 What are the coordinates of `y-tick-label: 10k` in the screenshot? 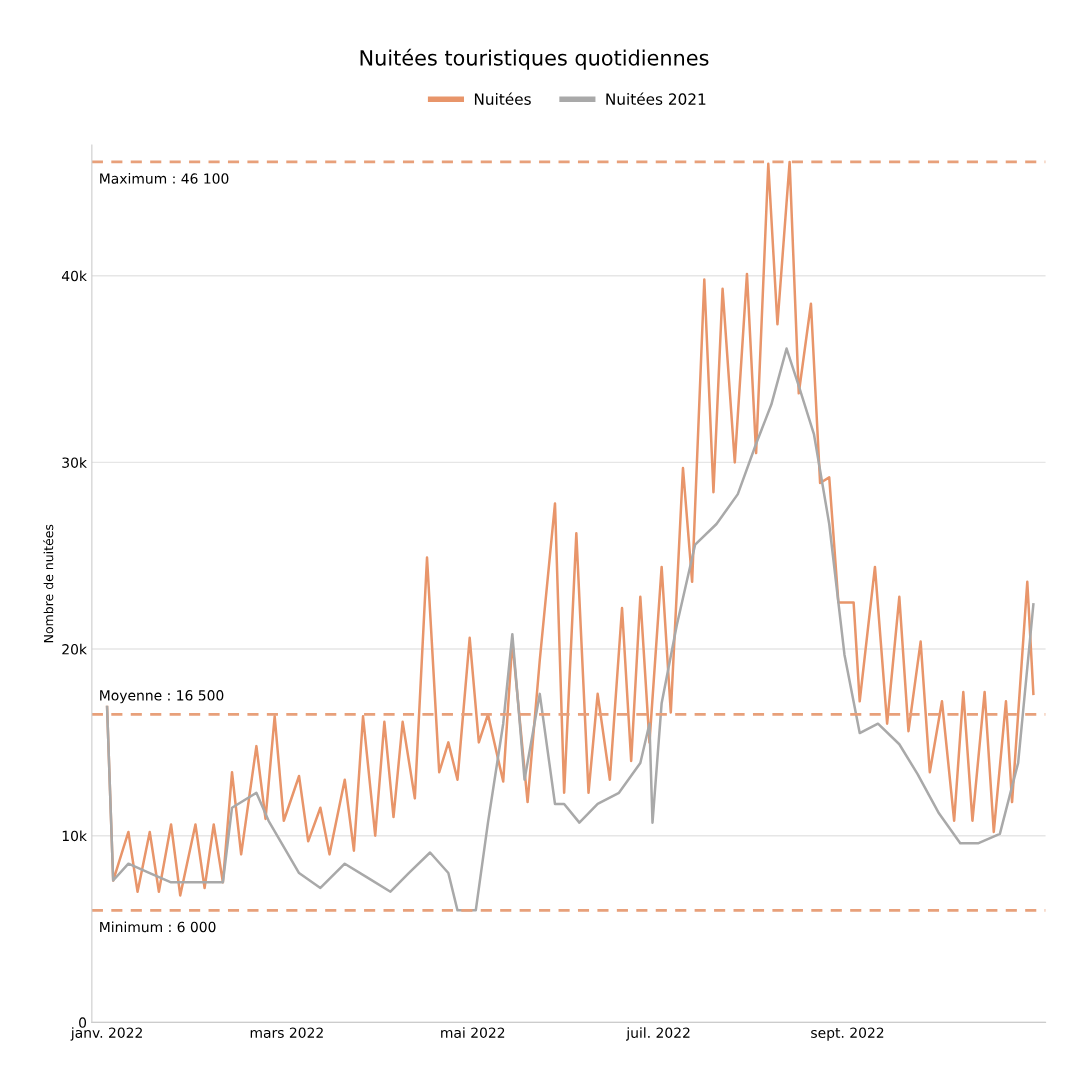 It's located at (74, 836).